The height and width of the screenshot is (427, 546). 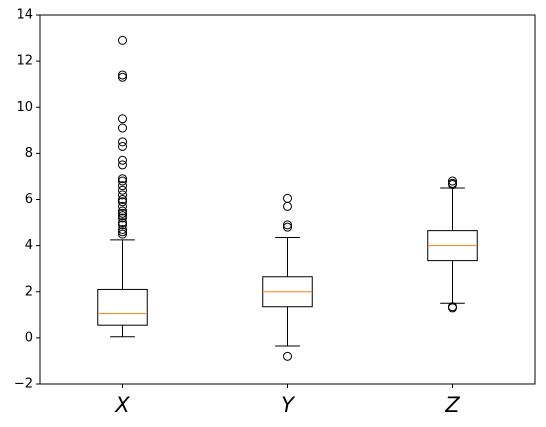 What do you see at coordinates (29, 291) in the screenshot?
I see `y-tick-label: 2` at bounding box center [29, 291].